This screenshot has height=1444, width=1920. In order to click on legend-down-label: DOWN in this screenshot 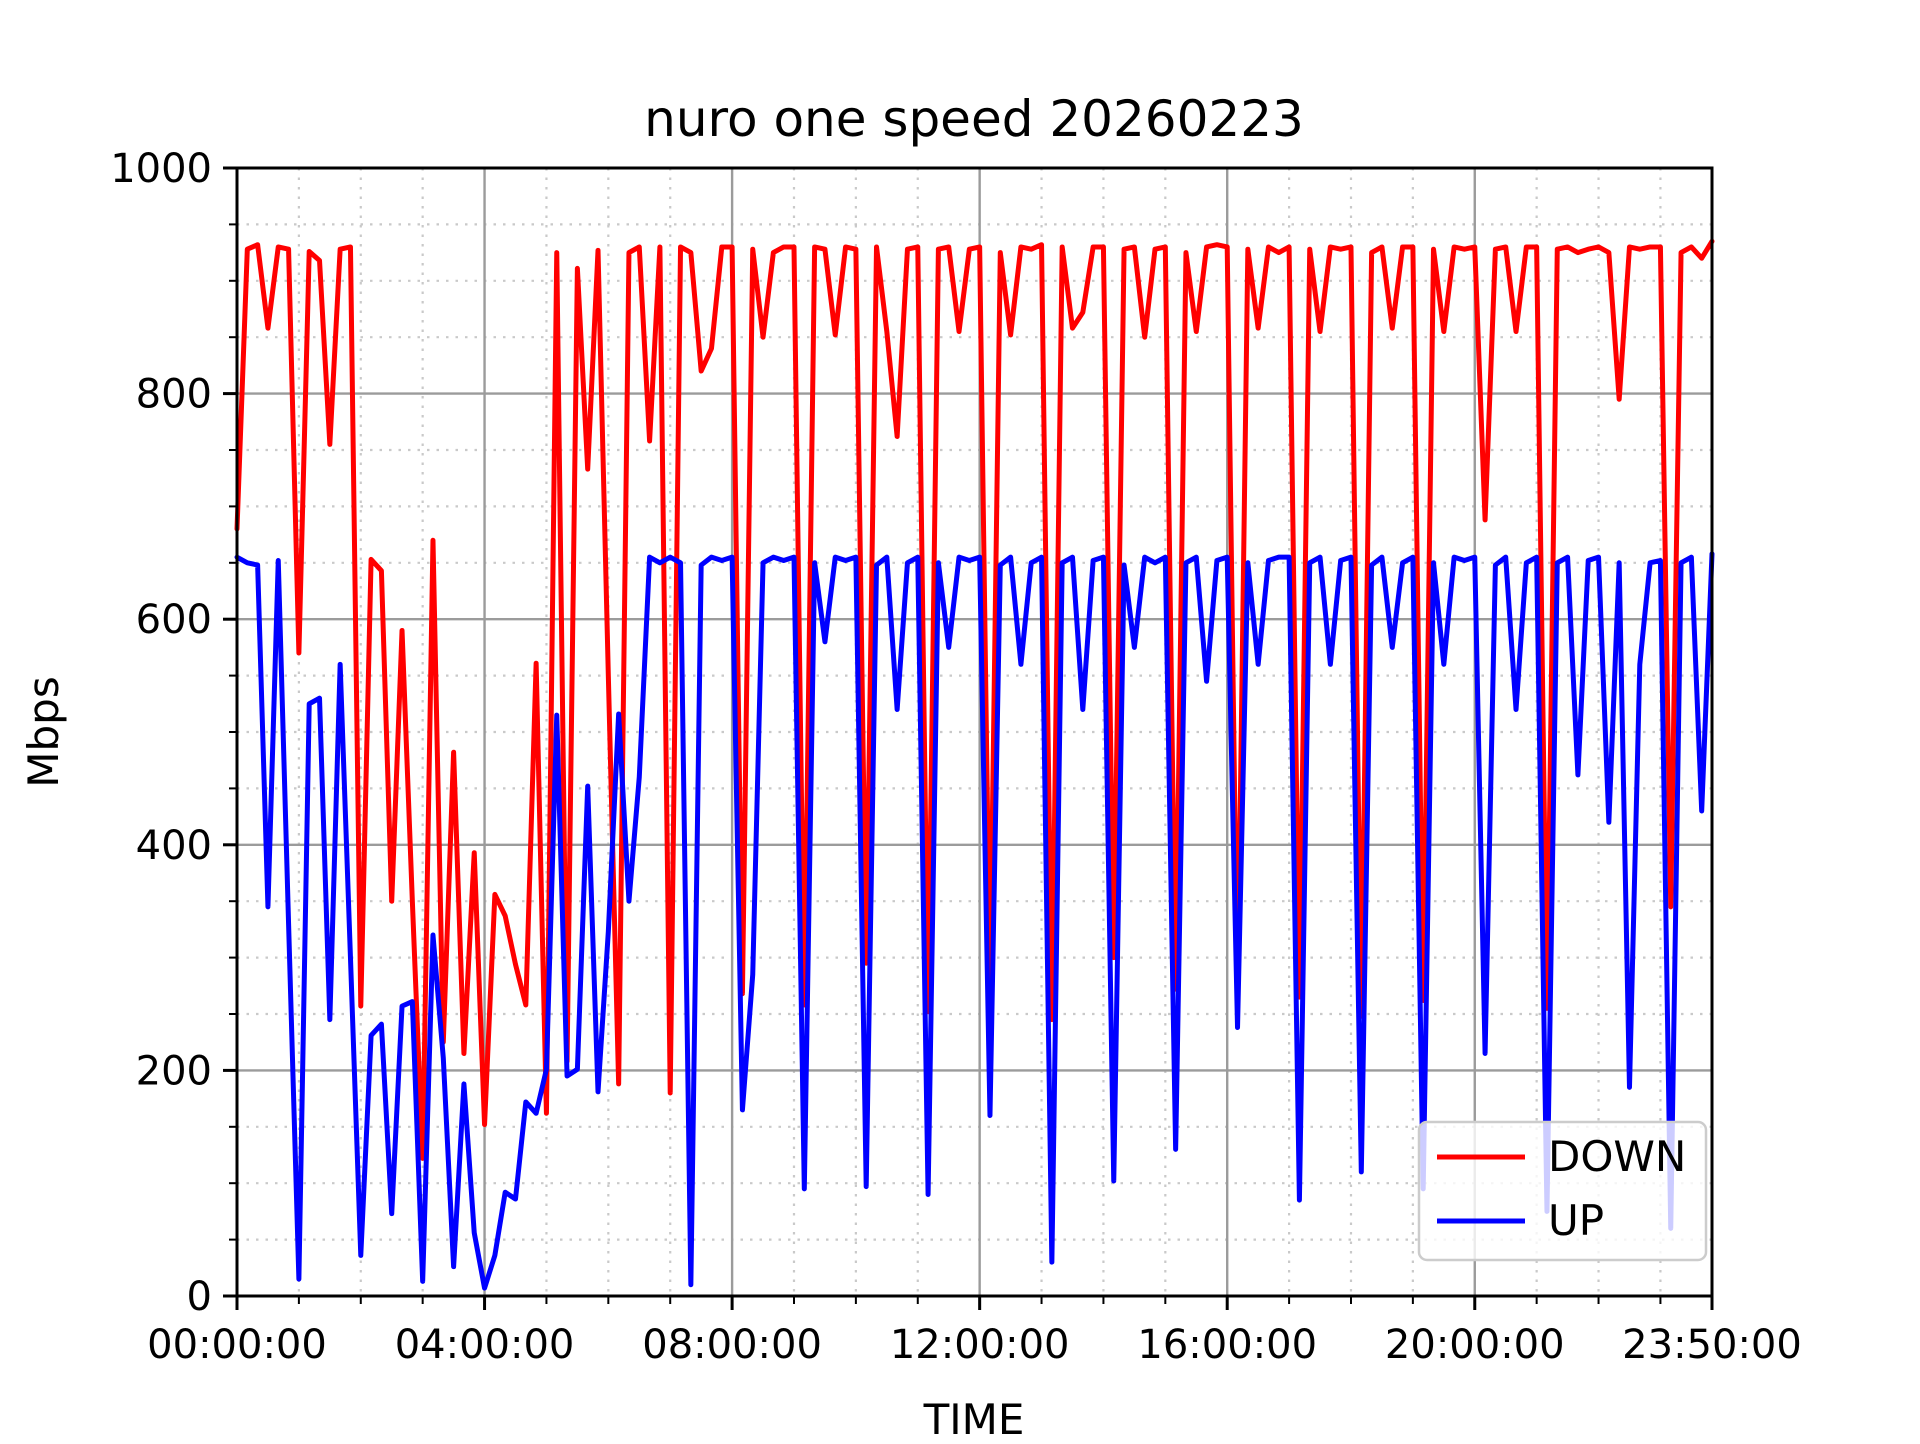, I will do `click(1617, 1156)`.